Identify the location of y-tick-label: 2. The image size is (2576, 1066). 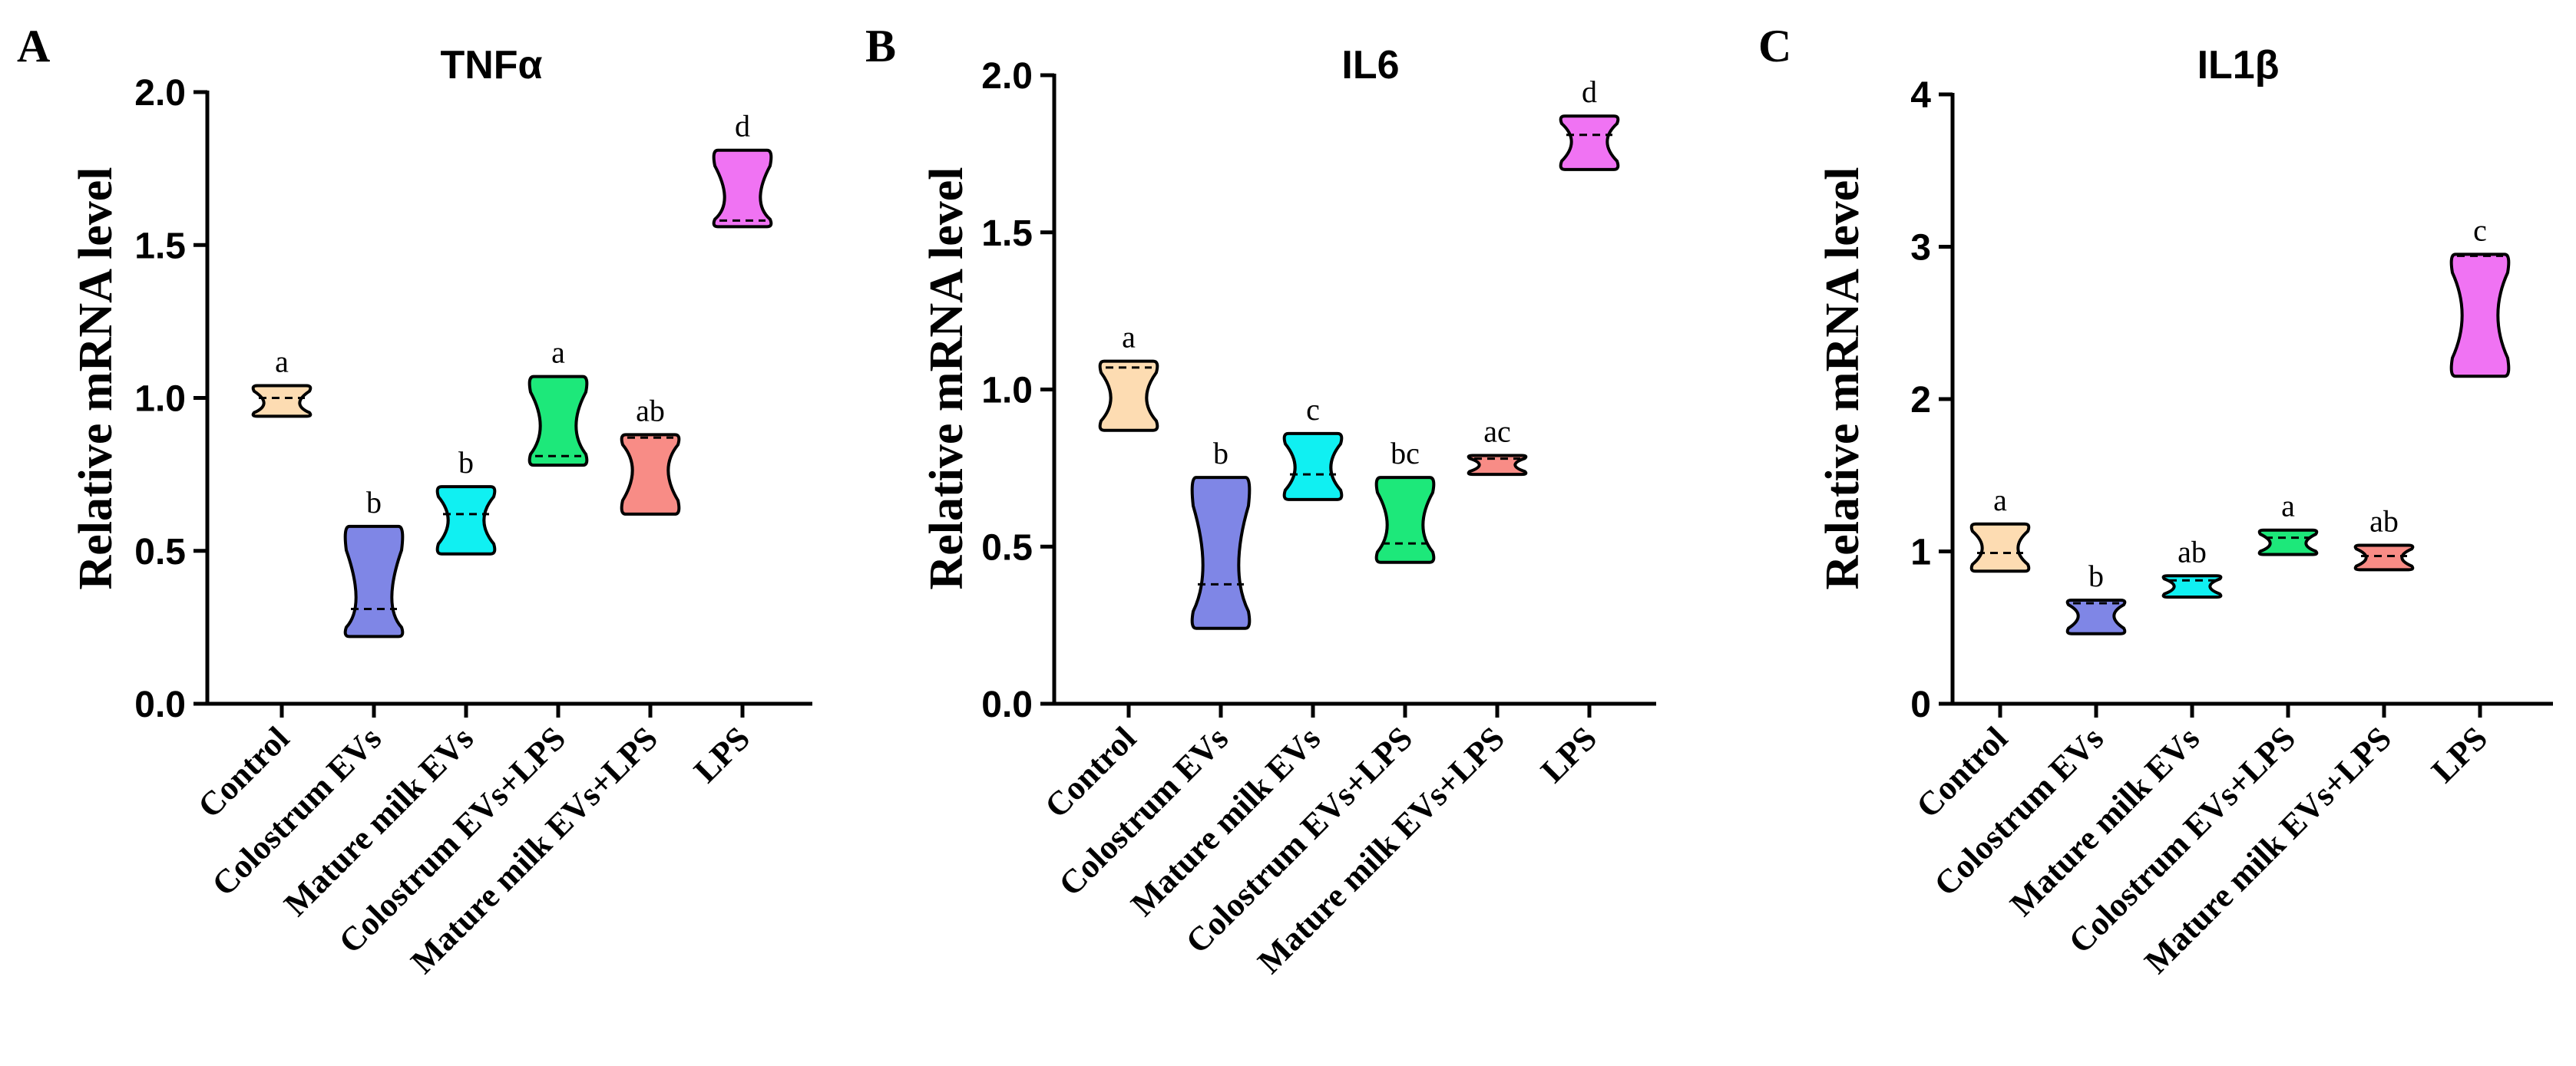
(1920, 400).